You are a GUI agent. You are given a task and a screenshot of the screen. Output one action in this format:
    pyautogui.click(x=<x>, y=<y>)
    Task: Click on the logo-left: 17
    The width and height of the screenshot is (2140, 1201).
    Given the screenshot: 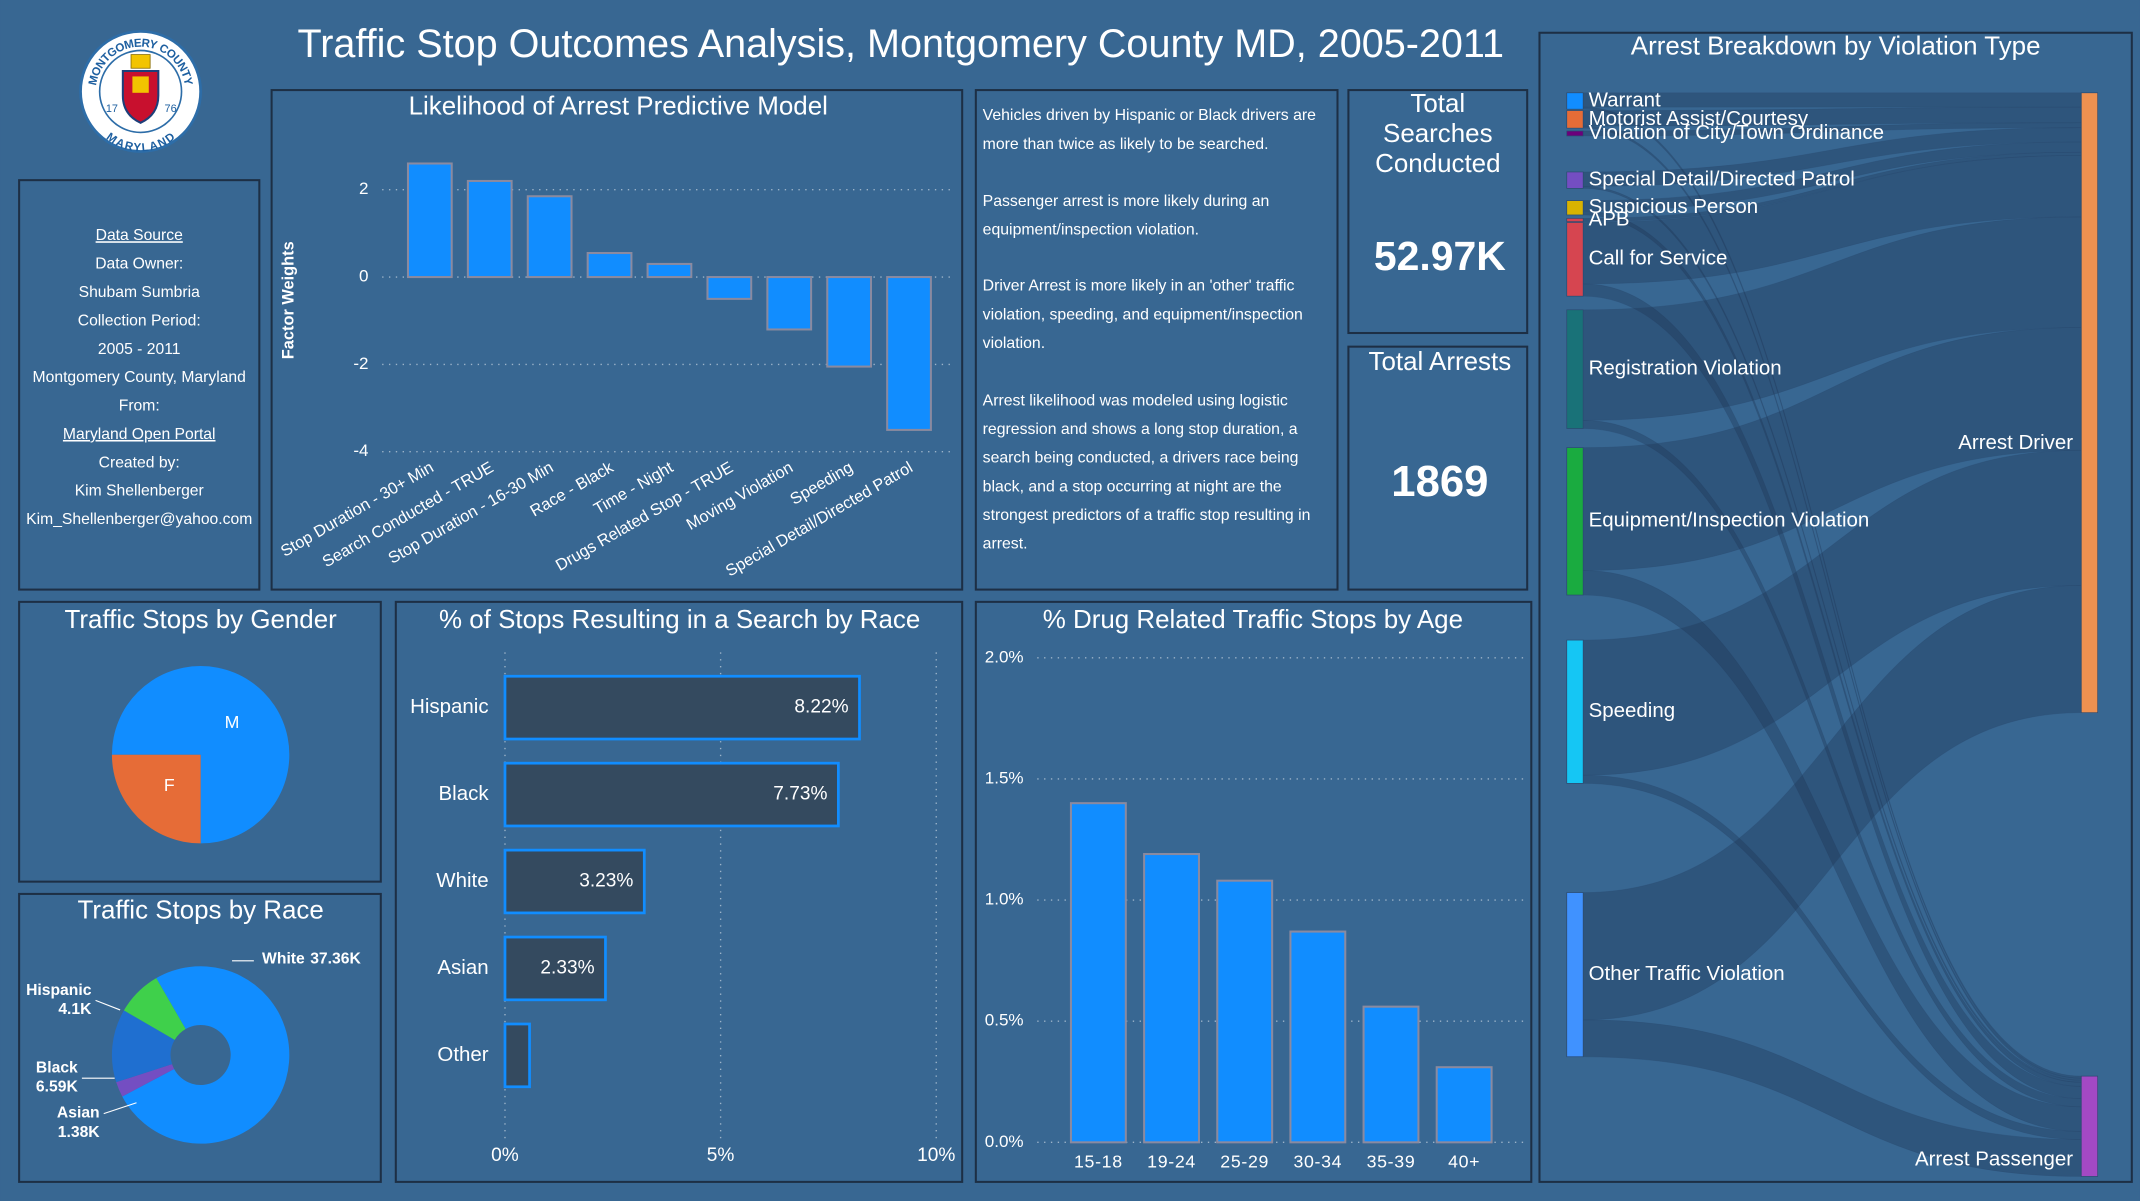 What is the action you would take?
    pyautogui.click(x=112, y=109)
    